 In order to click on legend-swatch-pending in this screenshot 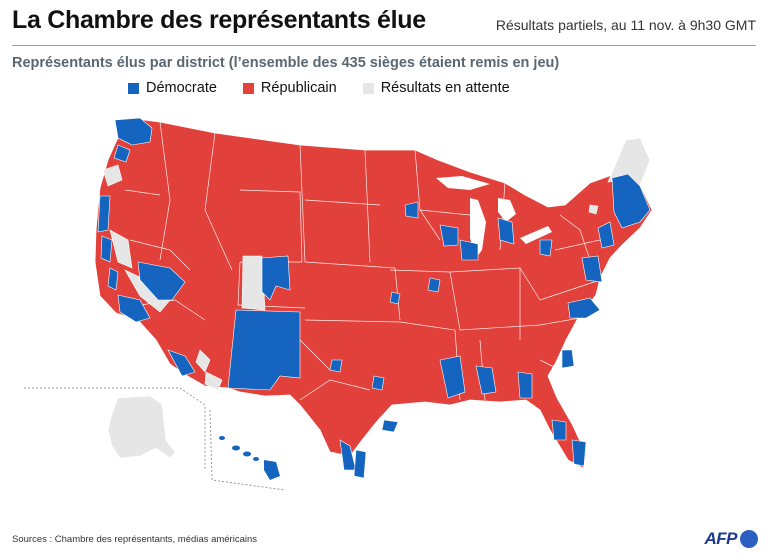, I will do `click(368, 88)`.